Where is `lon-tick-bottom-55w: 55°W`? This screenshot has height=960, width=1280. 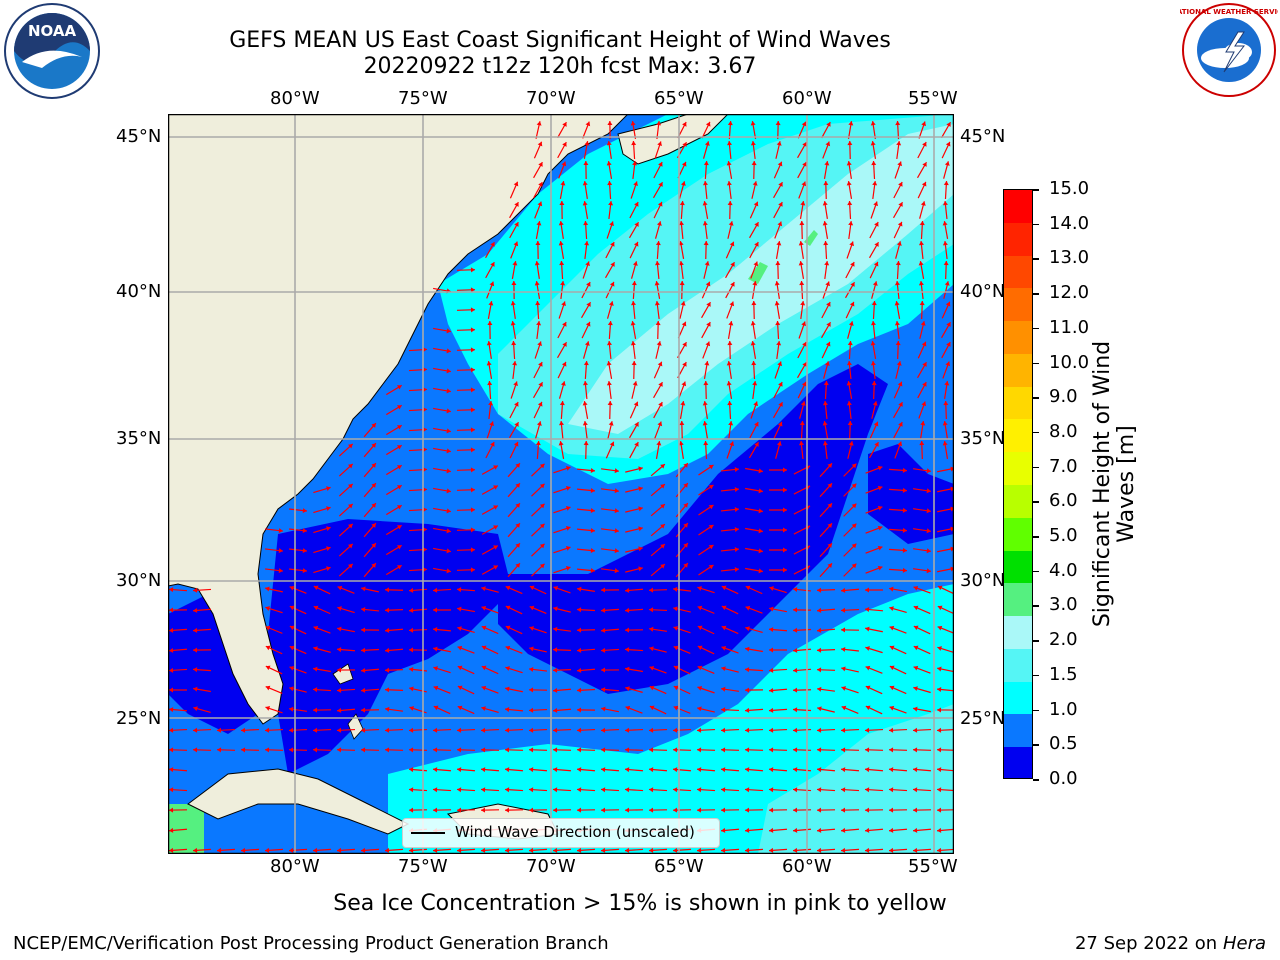 lon-tick-bottom-55w: 55°W is located at coordinates (933, 866).